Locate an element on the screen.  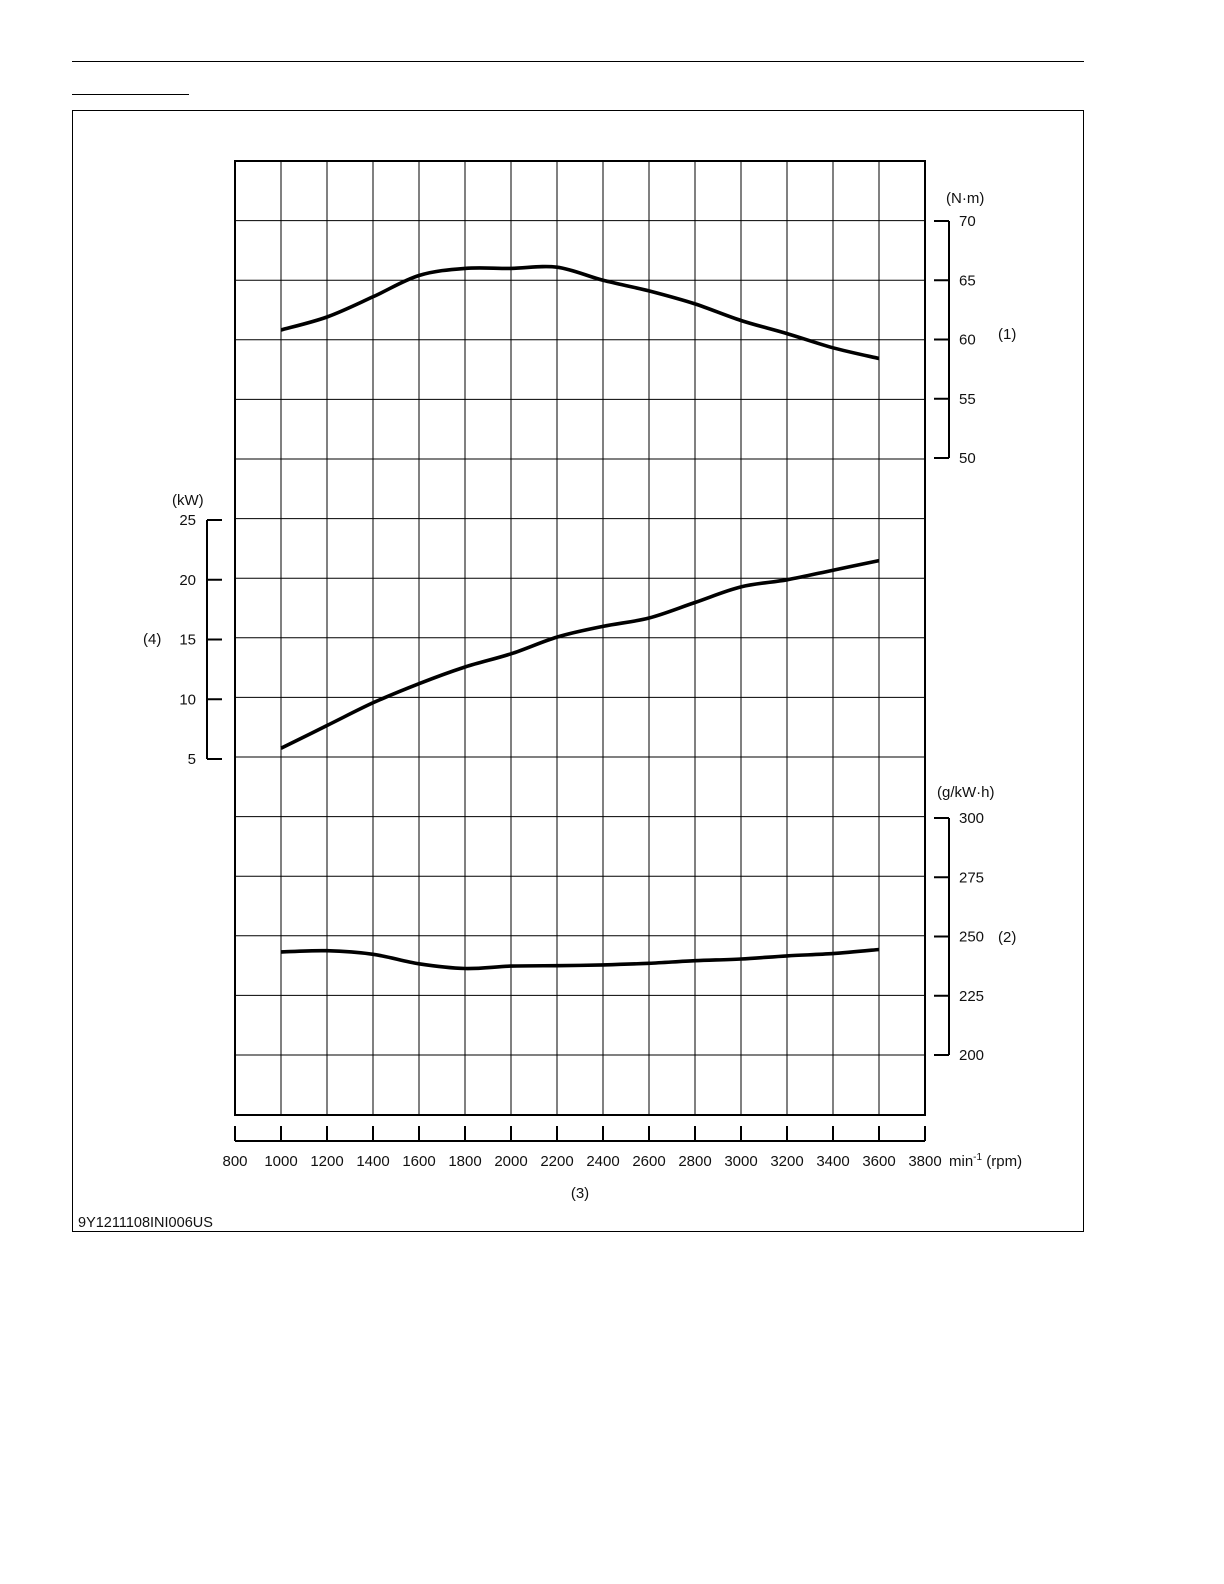
x-tick-label: 3600 is located at coordinates (878, 1161).